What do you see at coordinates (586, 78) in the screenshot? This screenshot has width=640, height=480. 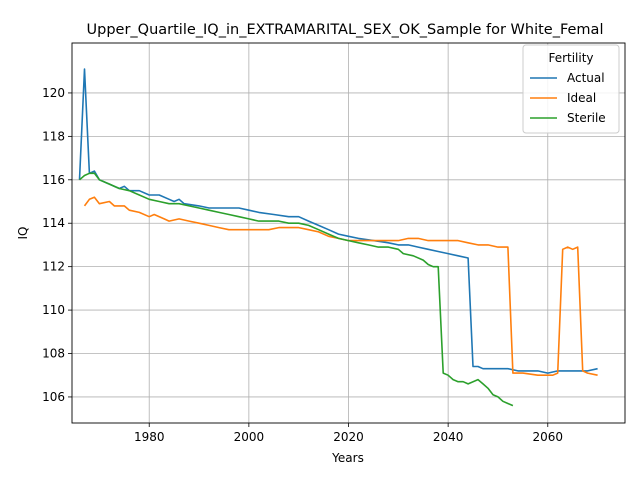 I see `legend-label-actual: Actual` at bounding box center [586, 78].